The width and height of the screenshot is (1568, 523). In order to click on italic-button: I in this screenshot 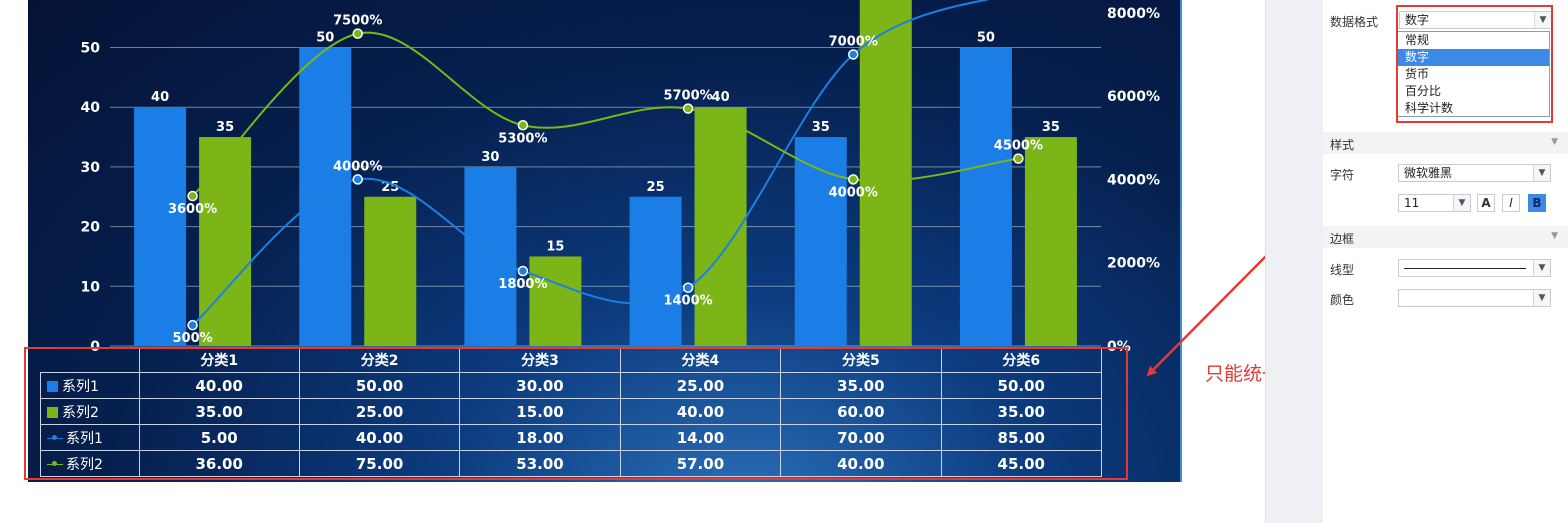, I will do `click(1511, 203)`.